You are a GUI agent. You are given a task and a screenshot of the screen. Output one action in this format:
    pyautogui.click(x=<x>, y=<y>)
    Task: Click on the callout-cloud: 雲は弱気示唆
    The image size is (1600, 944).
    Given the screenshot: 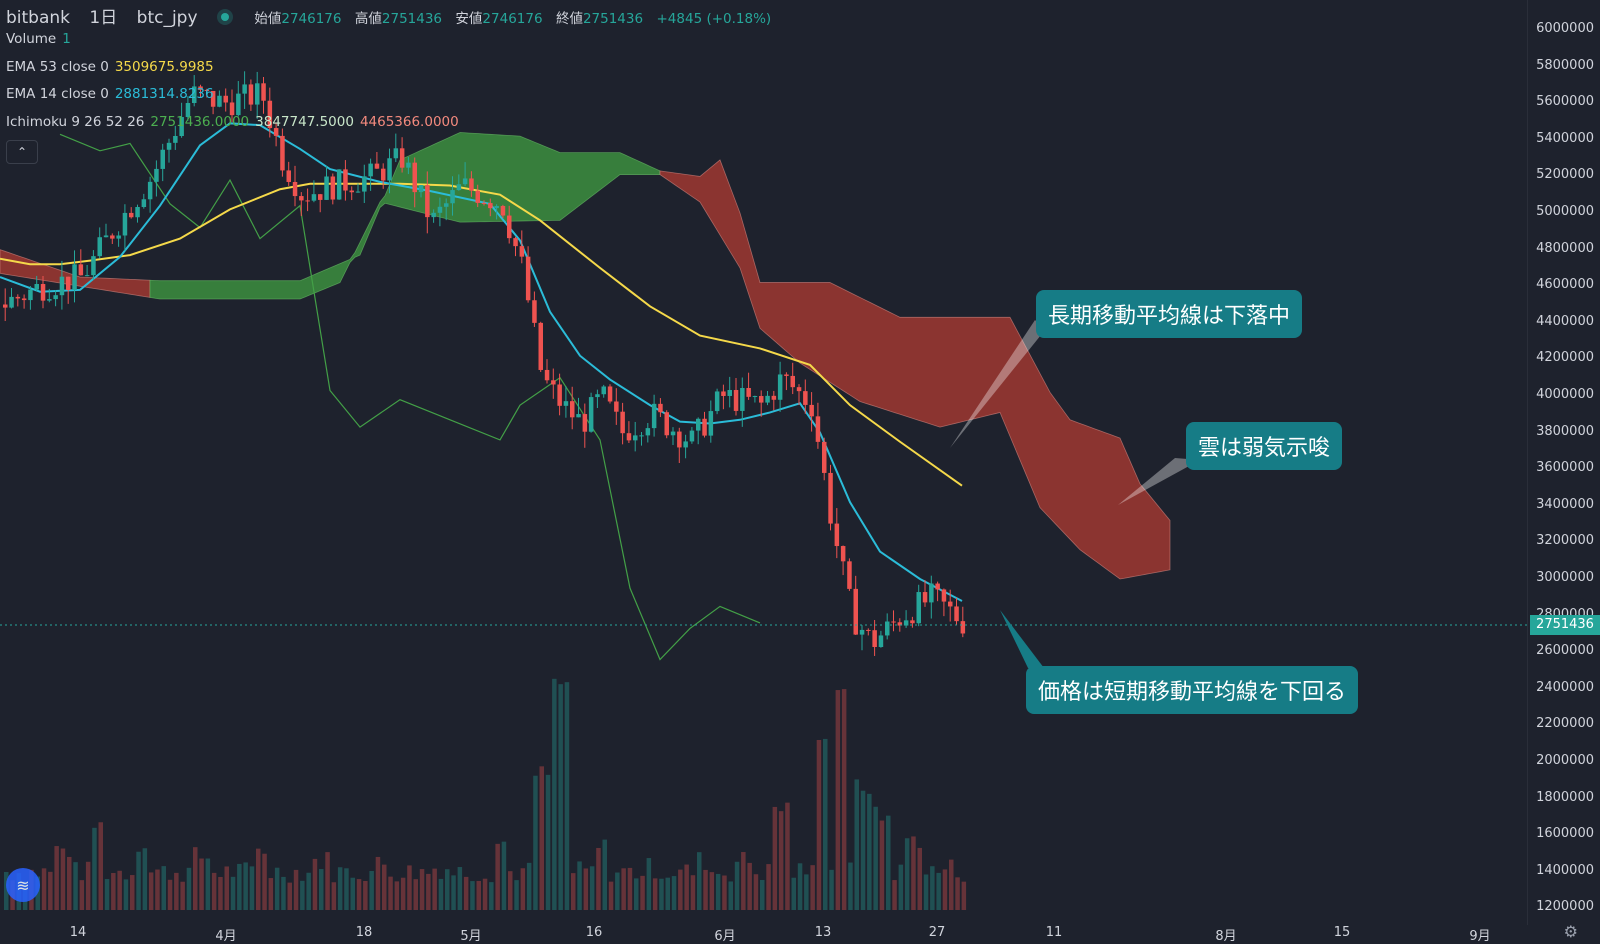 What is the action you would take?
    pyautogui.click(x=1264, y=446)
    